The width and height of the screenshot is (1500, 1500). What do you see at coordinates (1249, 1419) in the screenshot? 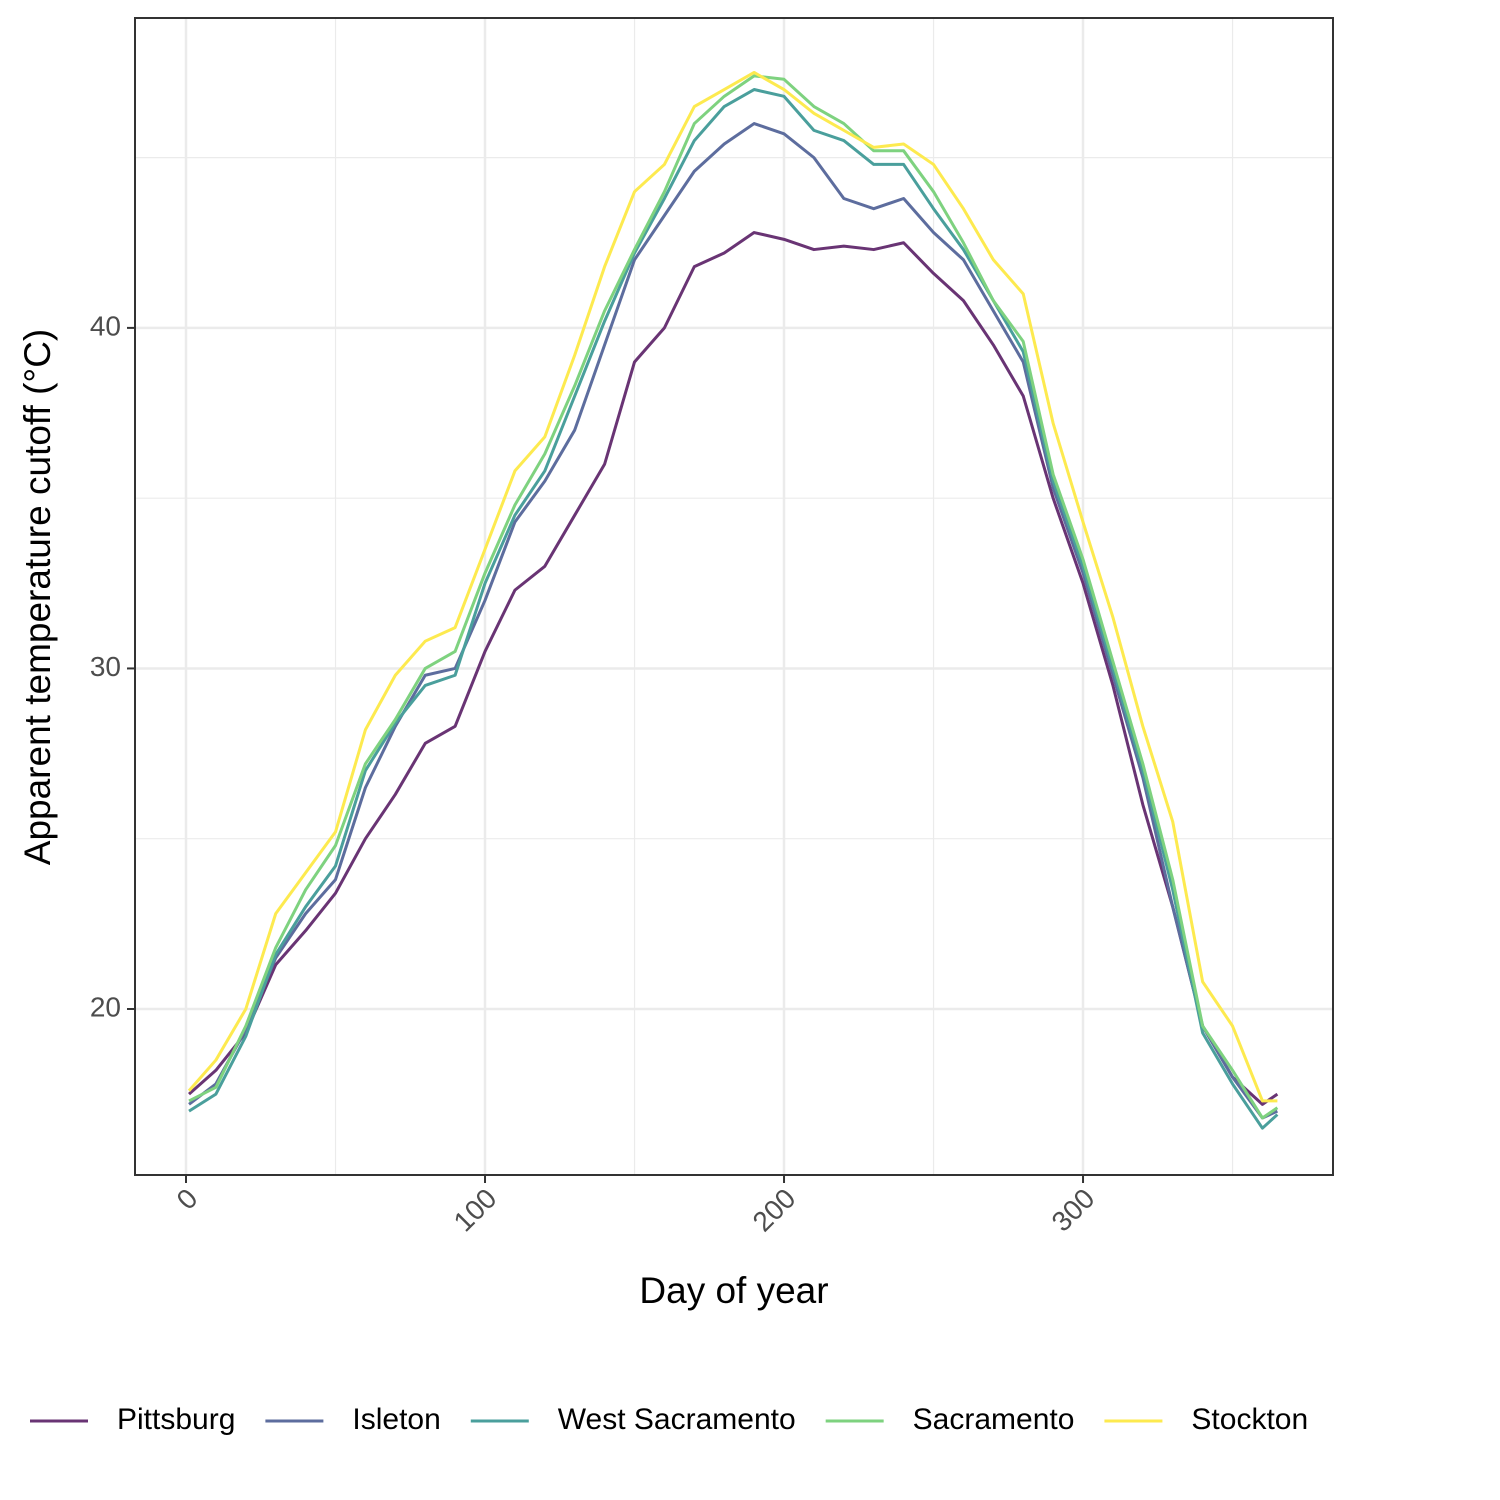
I see `legend-label: Stockton` at bounding box center [1249, 1419].